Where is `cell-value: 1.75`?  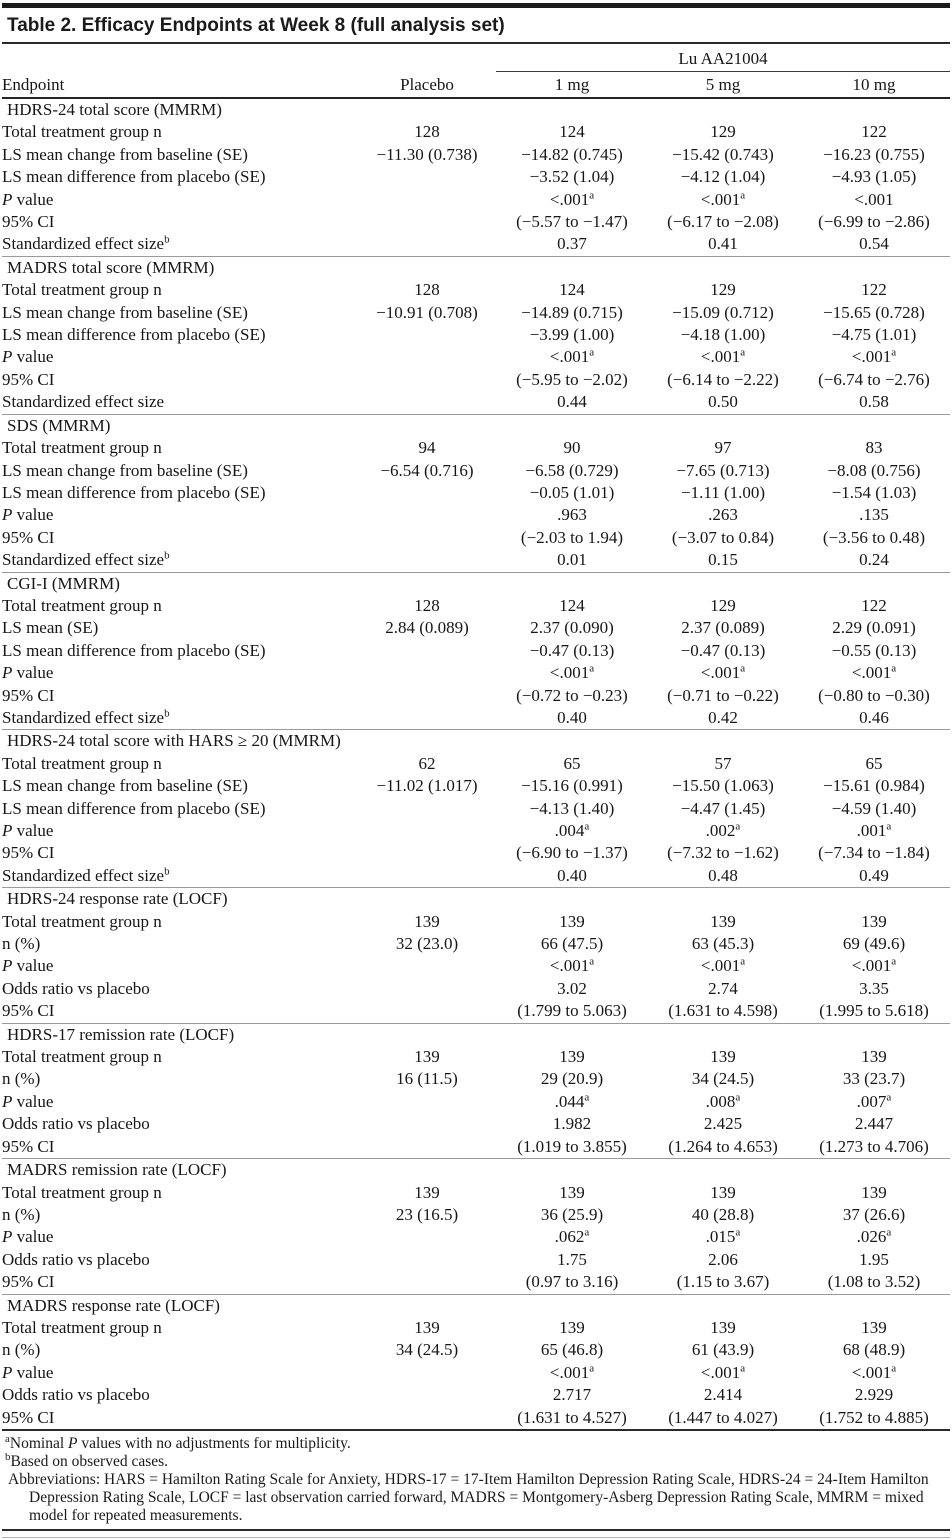
cell-value: 1.75 is located at coordinates (572, 1259).